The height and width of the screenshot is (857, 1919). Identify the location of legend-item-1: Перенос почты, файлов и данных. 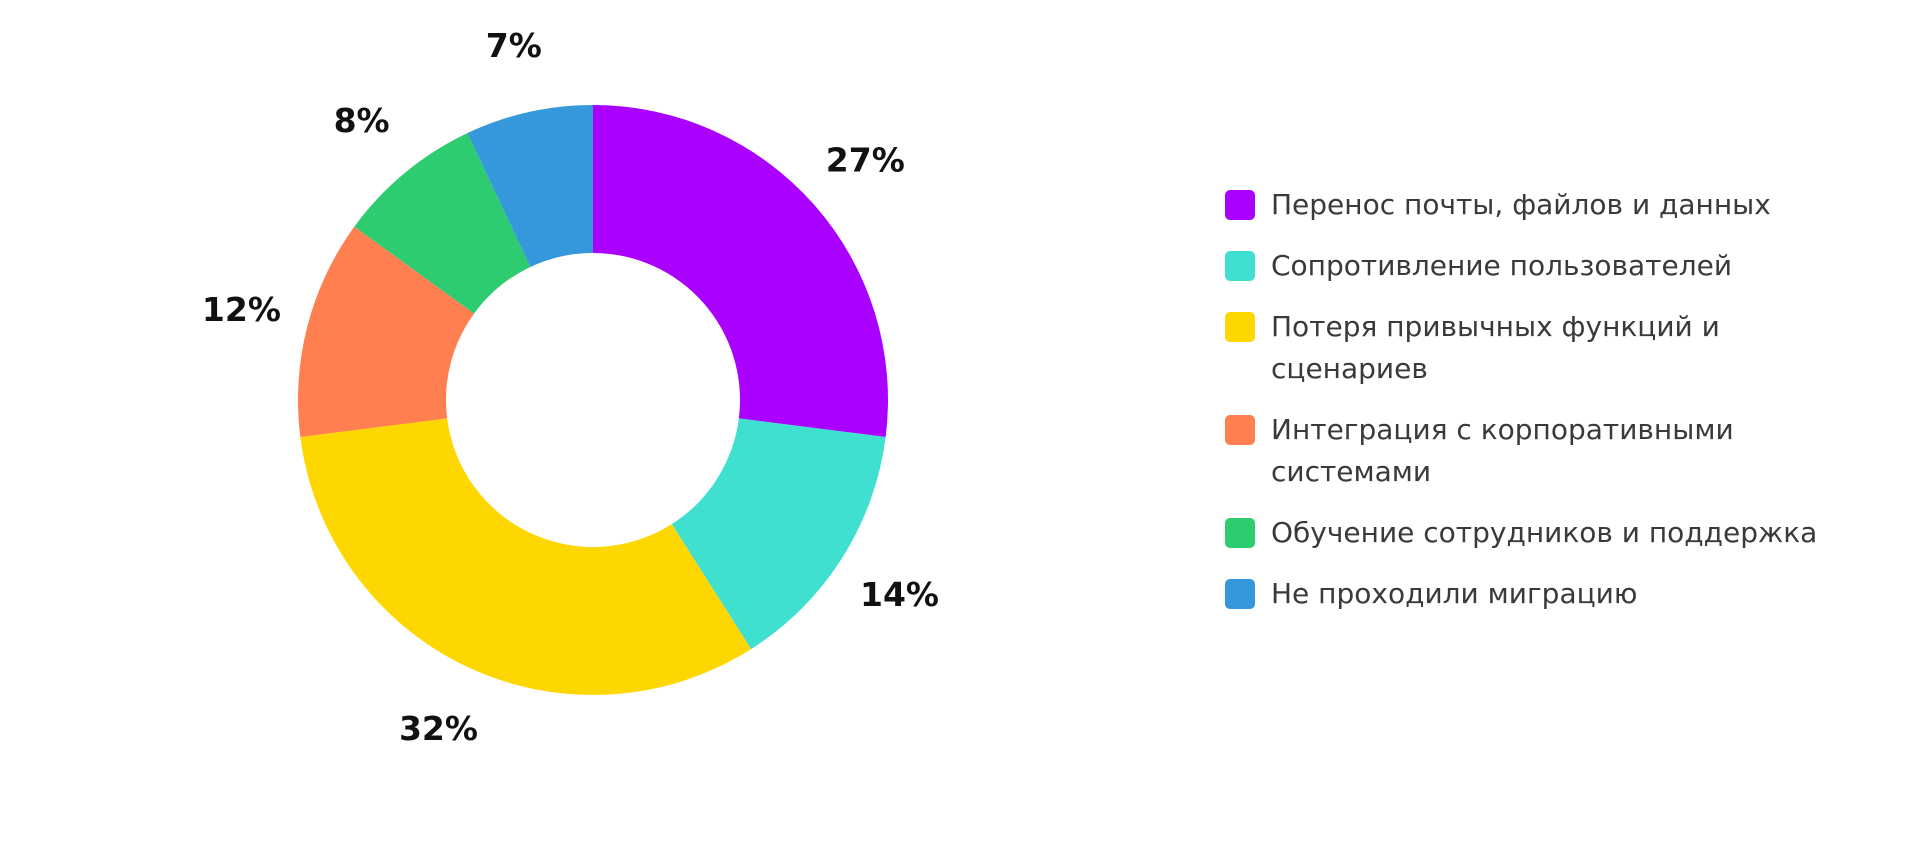
(1565, 205).